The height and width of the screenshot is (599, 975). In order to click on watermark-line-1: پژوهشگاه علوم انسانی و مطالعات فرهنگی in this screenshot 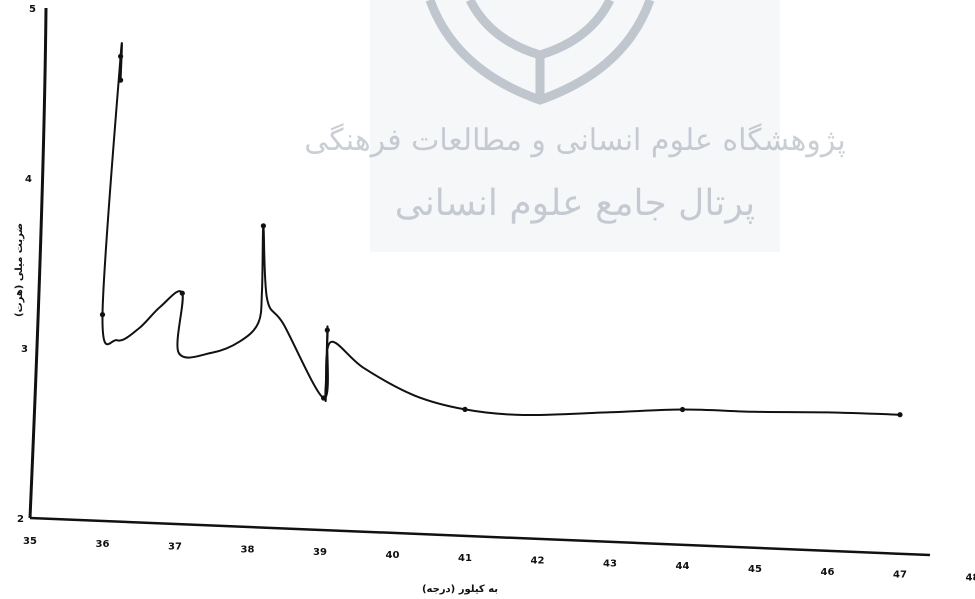, I will do `click(575, 140)`.